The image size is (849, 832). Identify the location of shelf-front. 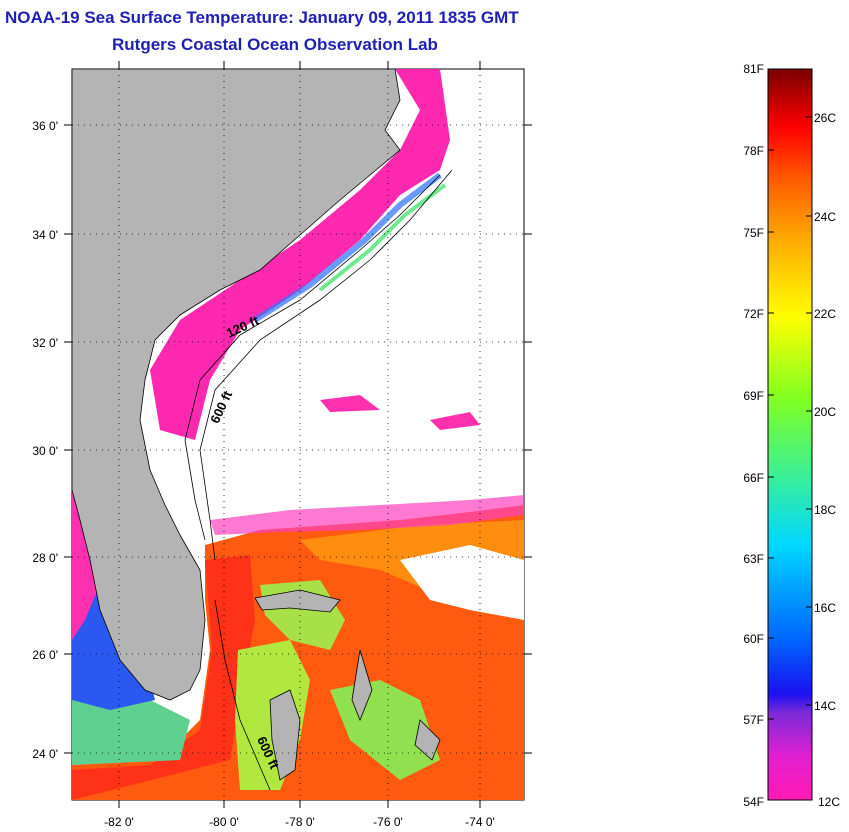
(347, 247).